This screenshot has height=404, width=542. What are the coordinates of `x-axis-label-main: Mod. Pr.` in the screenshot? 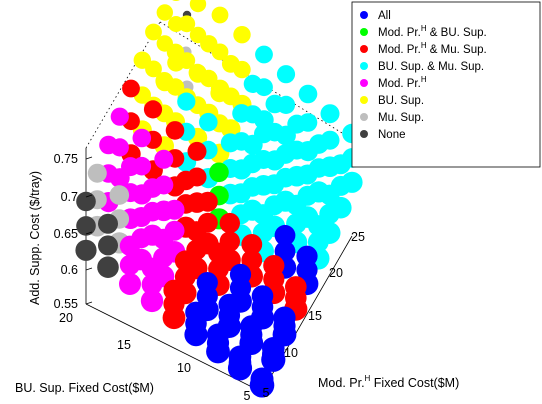 It's located at (341, 383).